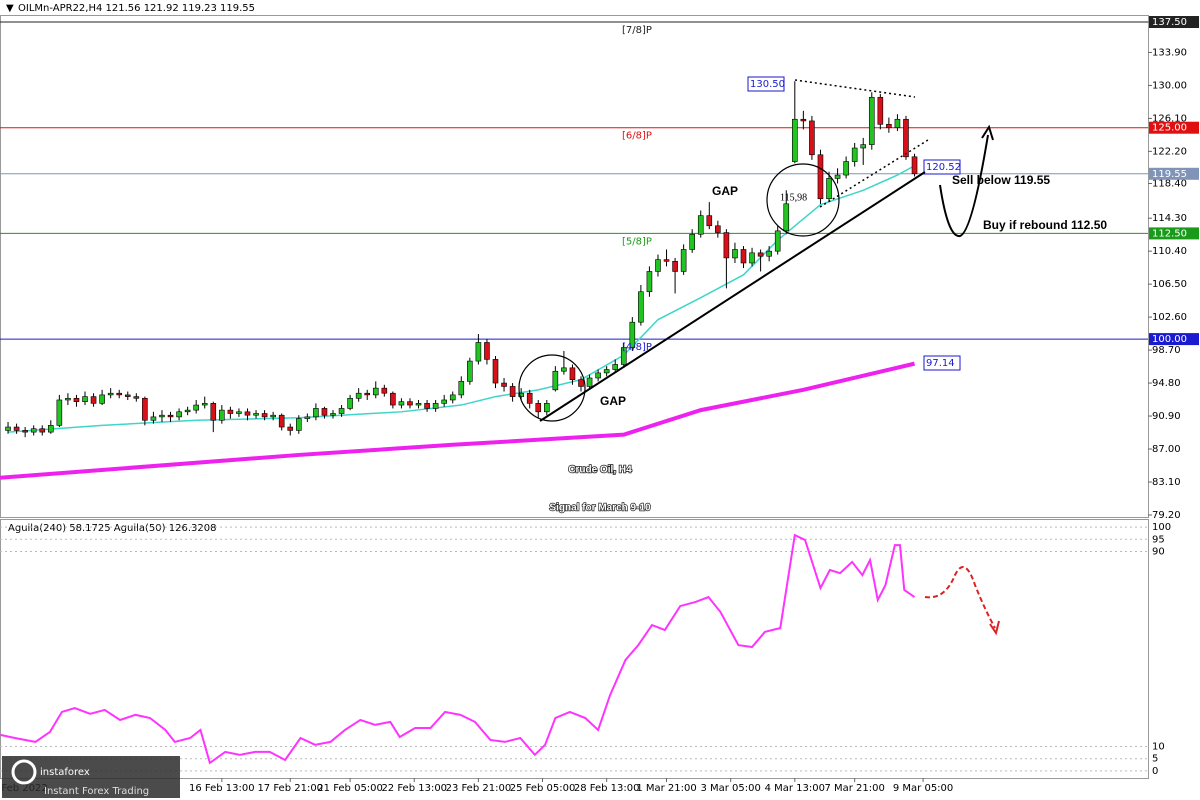 This screenshot has height=800, width=1200. I want to click on y-tick-label: 126.10, so click(1169, 118).